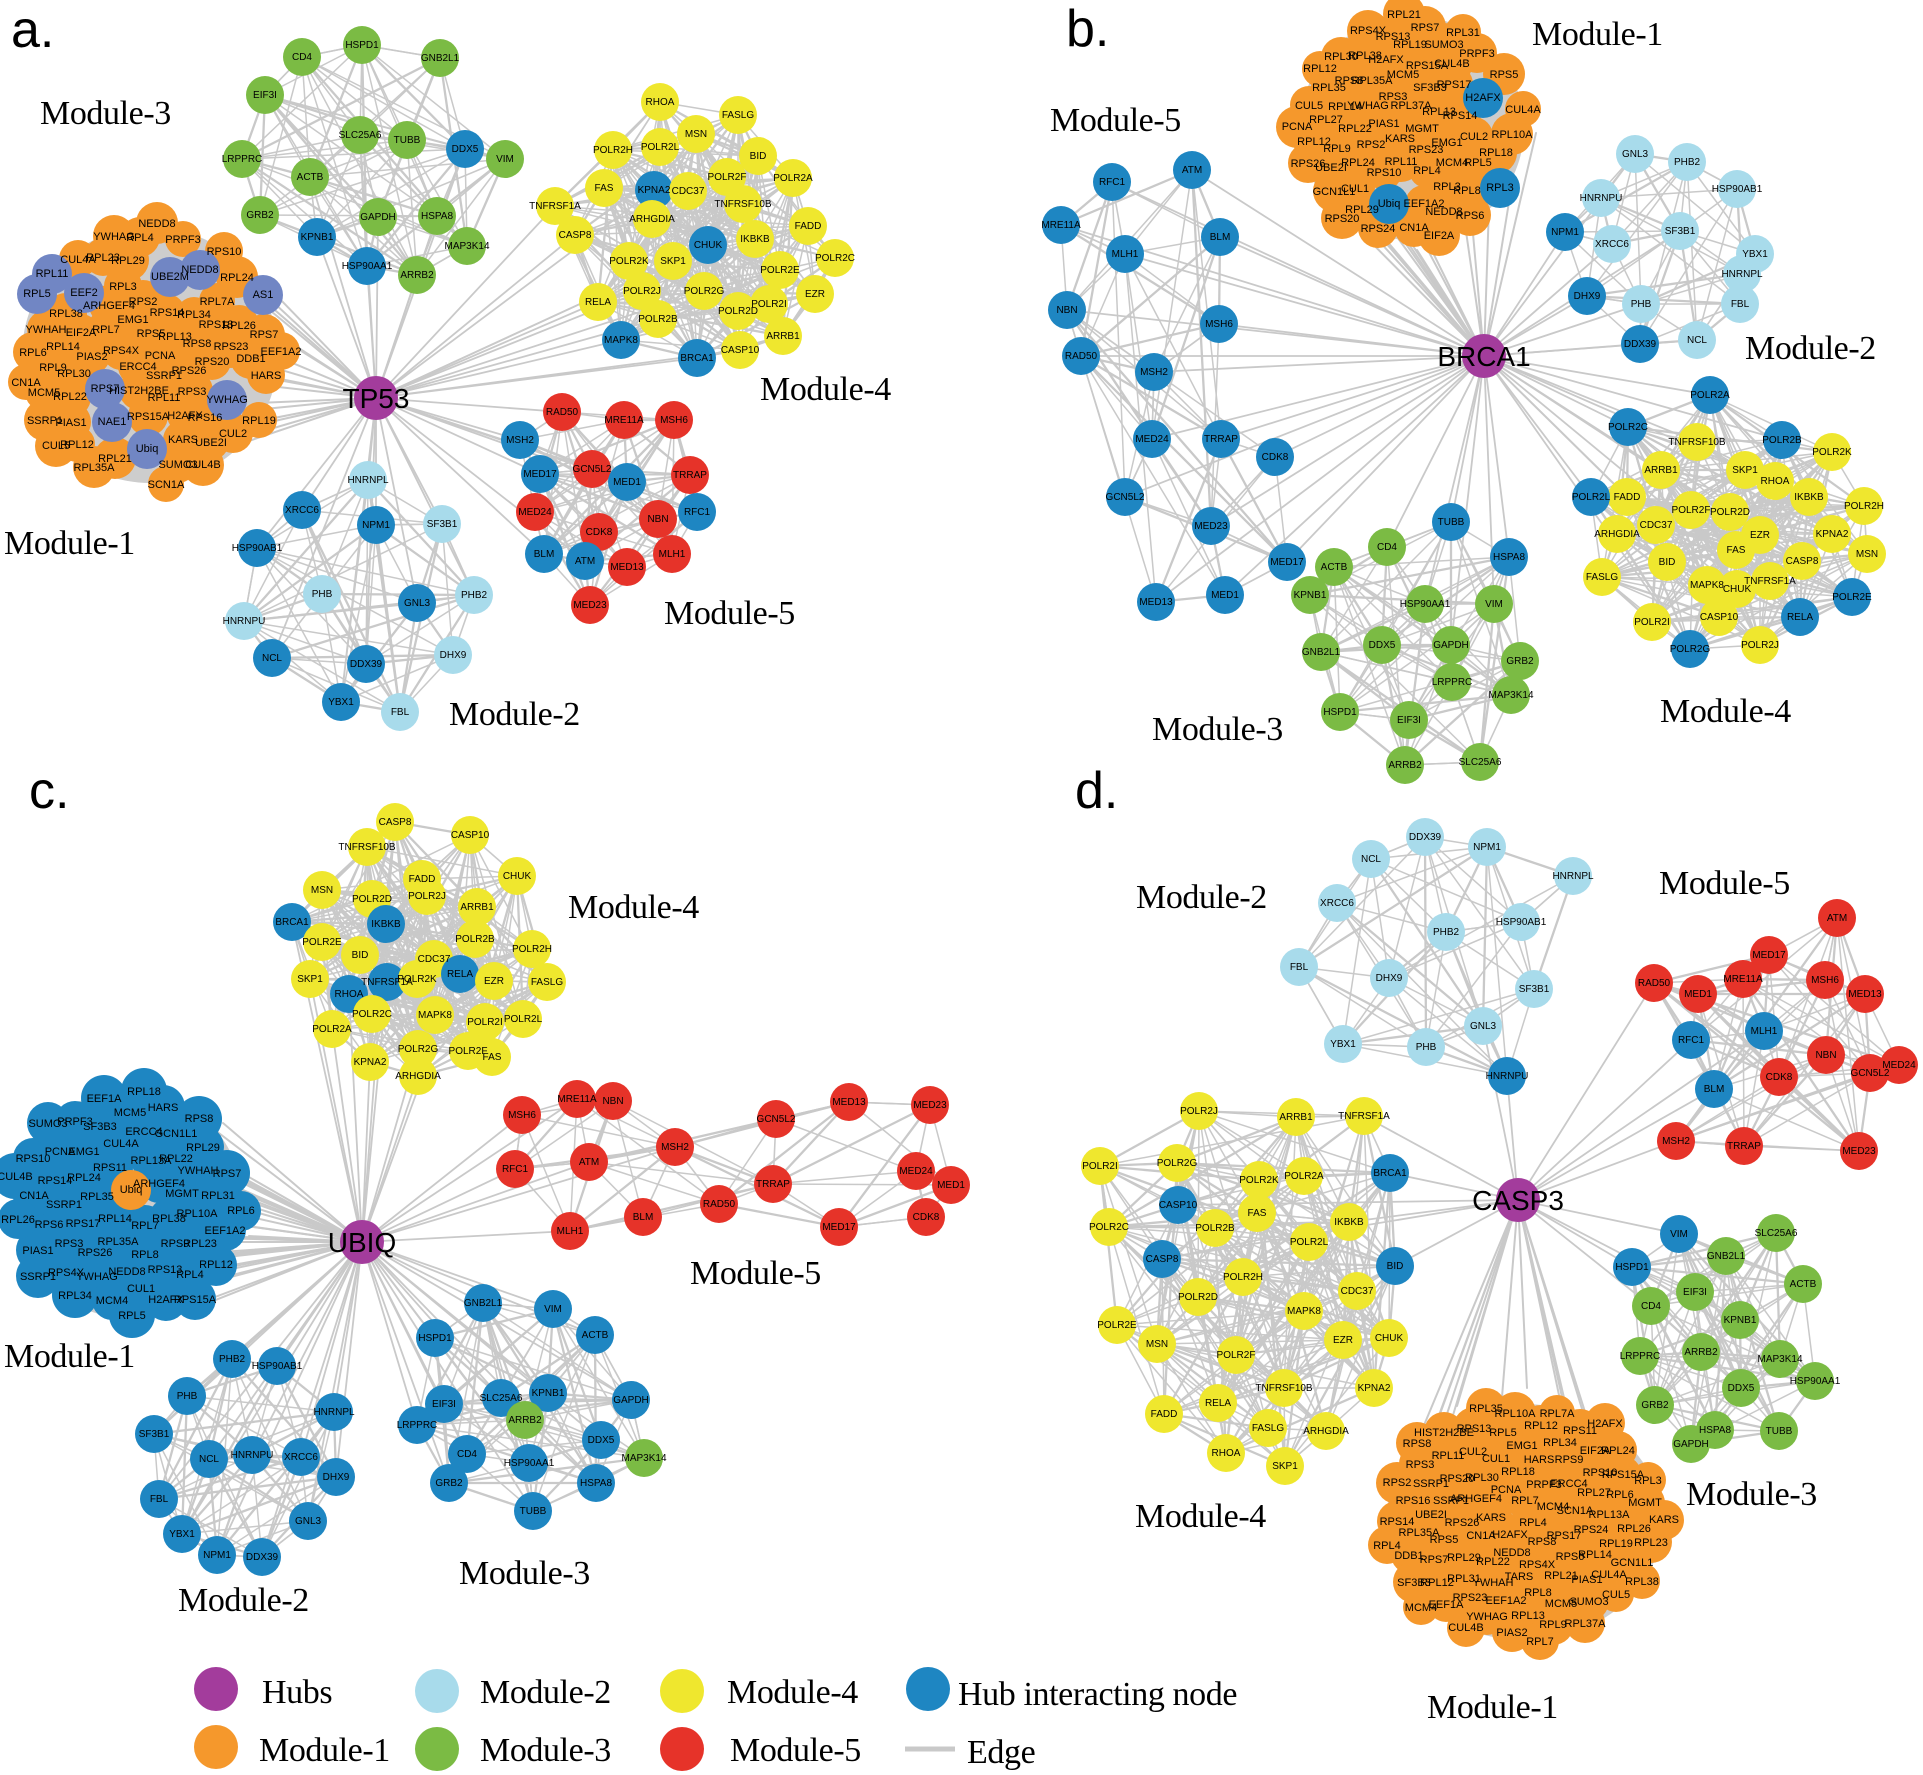 This screenshot has height=1775, width=1923. I want to click on svg-text: TUBB, so click(1451, 522).